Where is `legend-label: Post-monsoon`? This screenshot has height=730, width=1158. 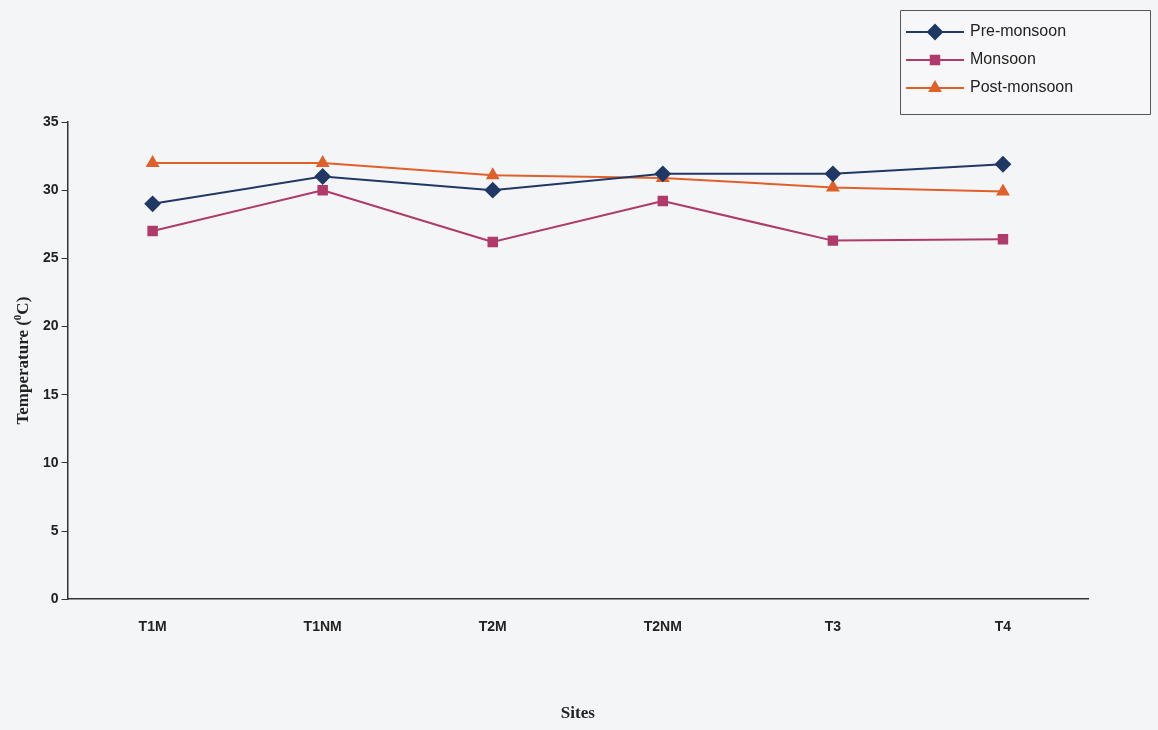 legend-label: Post-monsoon is located at coordinates (1022, 87).